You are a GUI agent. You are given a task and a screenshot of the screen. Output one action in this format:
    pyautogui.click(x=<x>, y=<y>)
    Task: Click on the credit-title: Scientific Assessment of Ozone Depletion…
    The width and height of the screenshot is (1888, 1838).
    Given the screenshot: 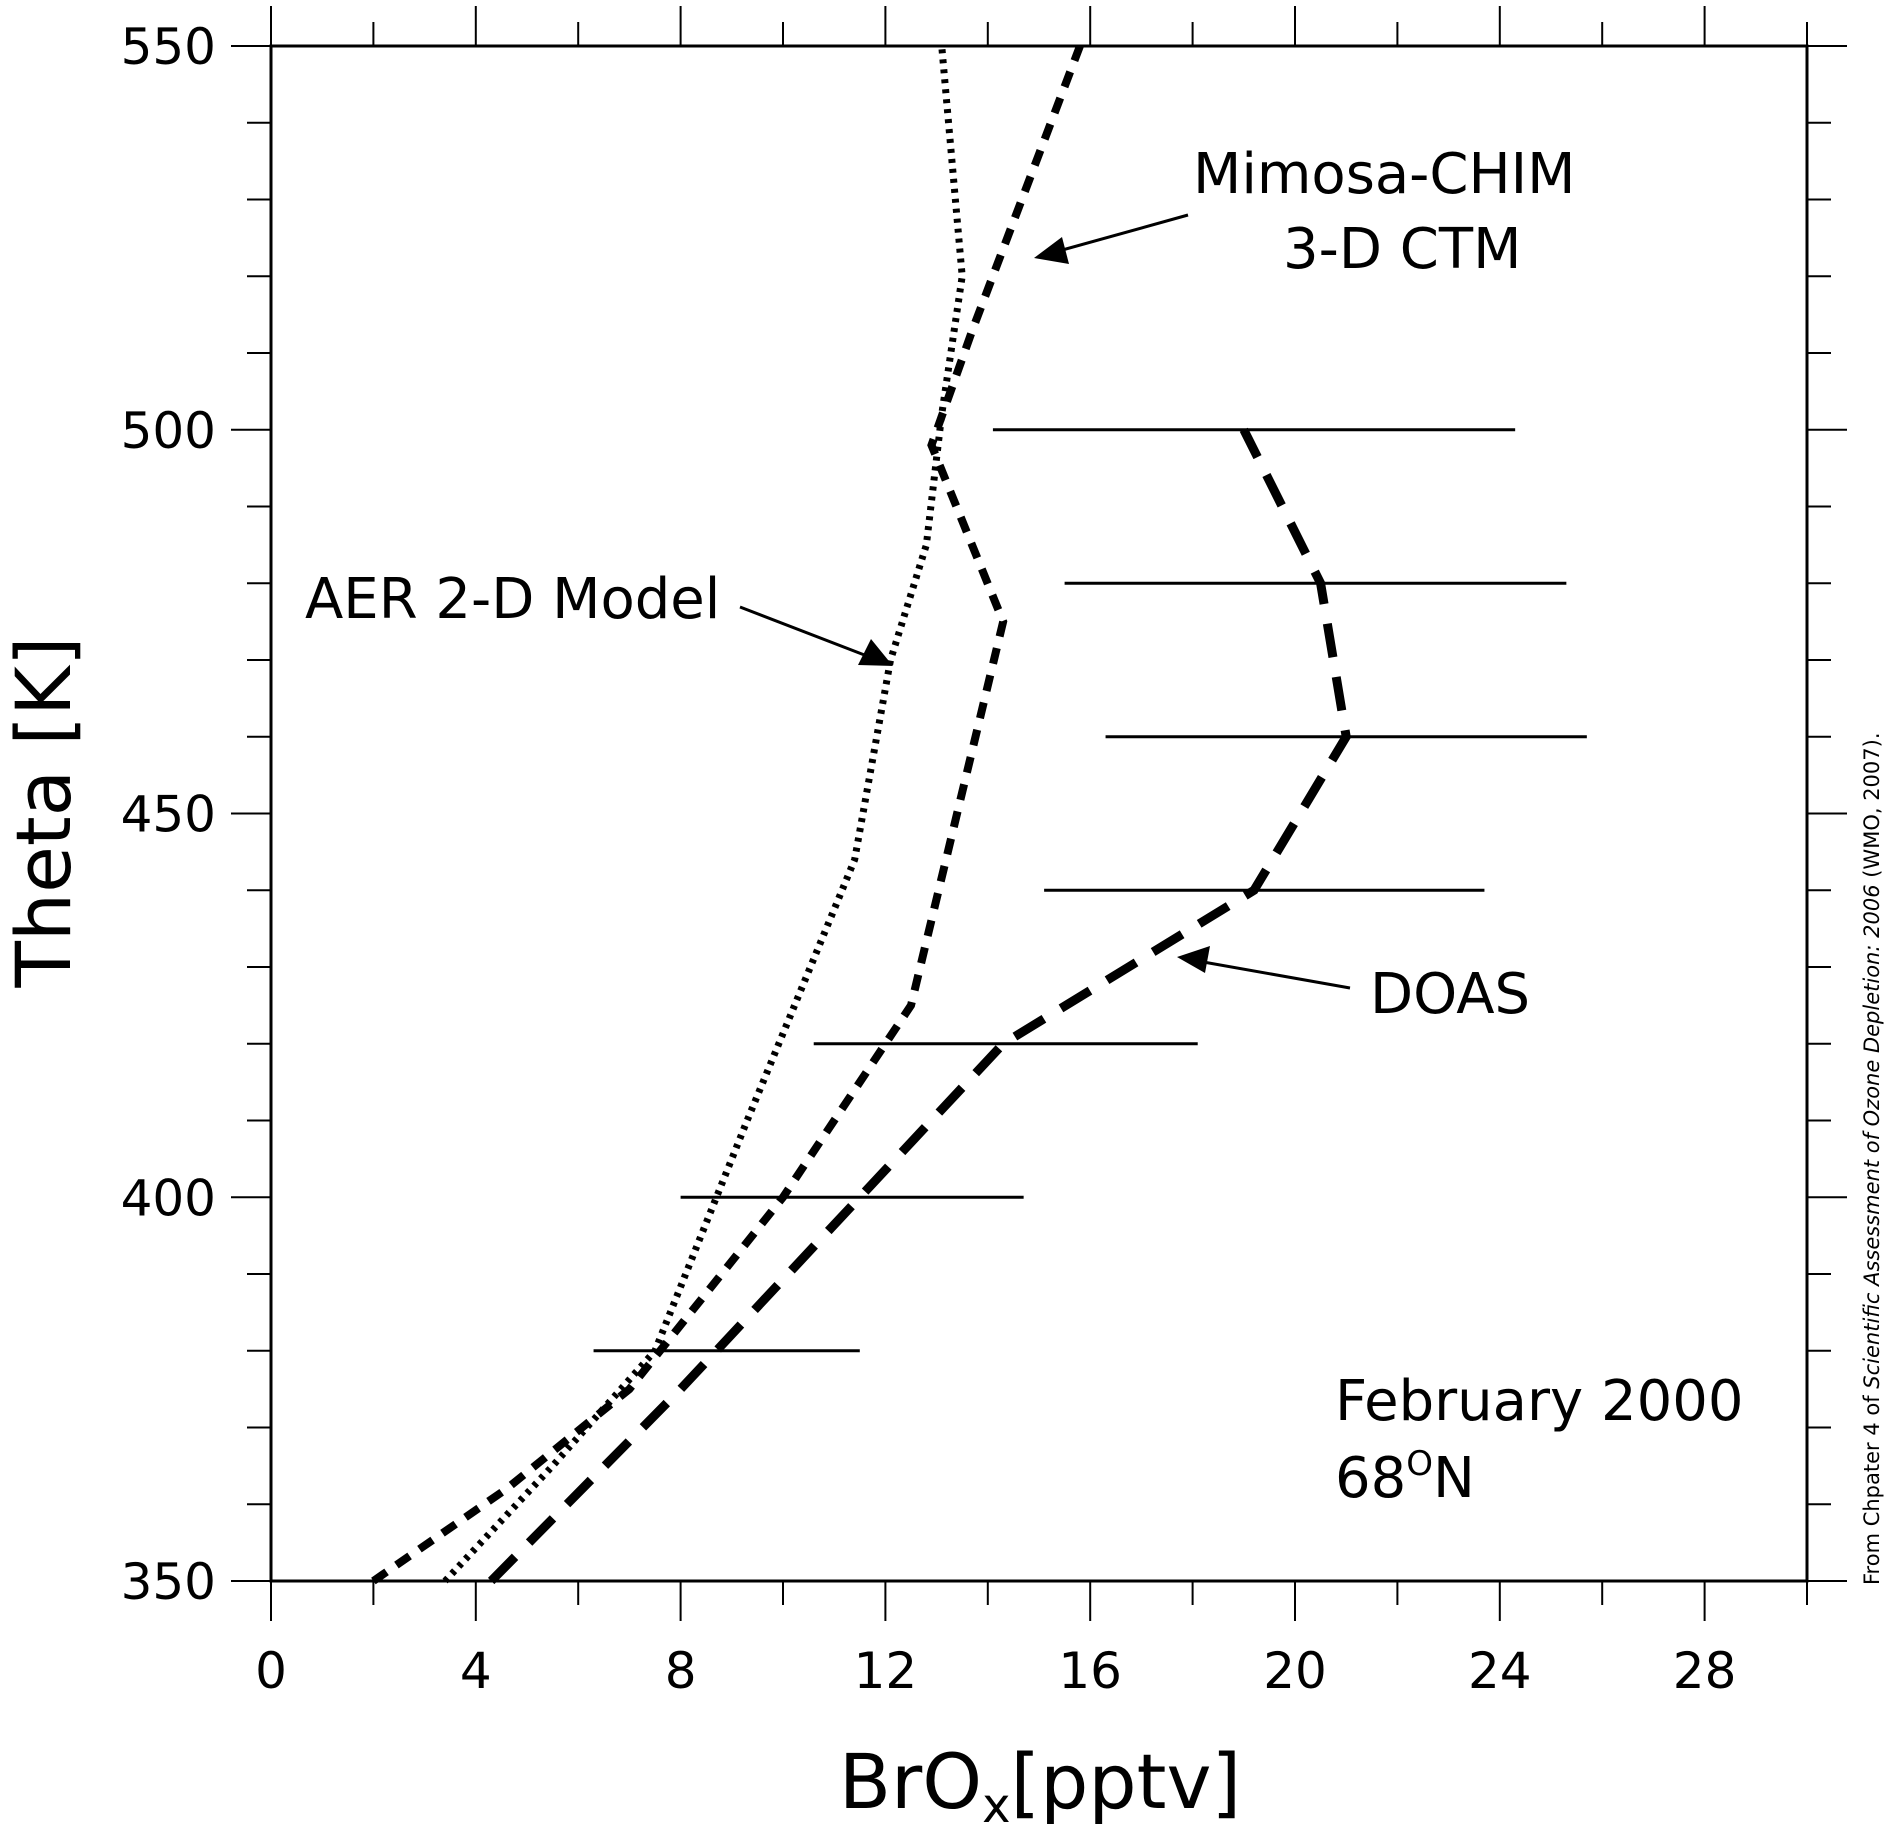 What is the action you would take?
    pyautogui.click(x=1872, y=1136)
    